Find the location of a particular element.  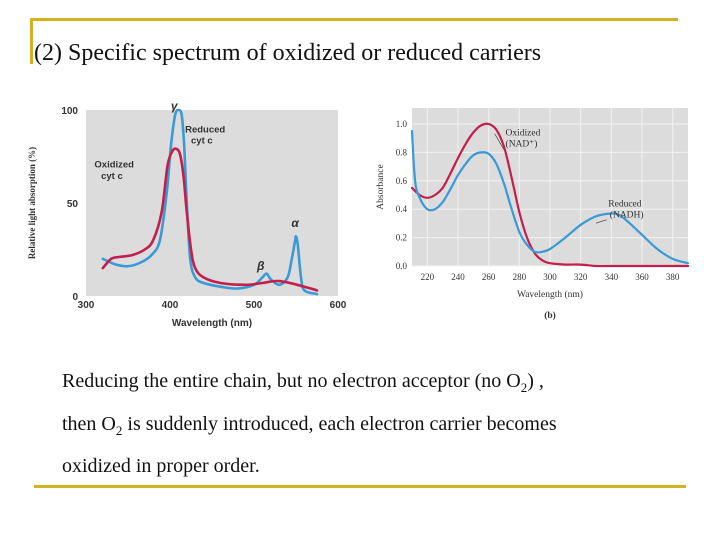

x-axis-title-a: Wavelength (nm) is located at coordinates (212, 323).